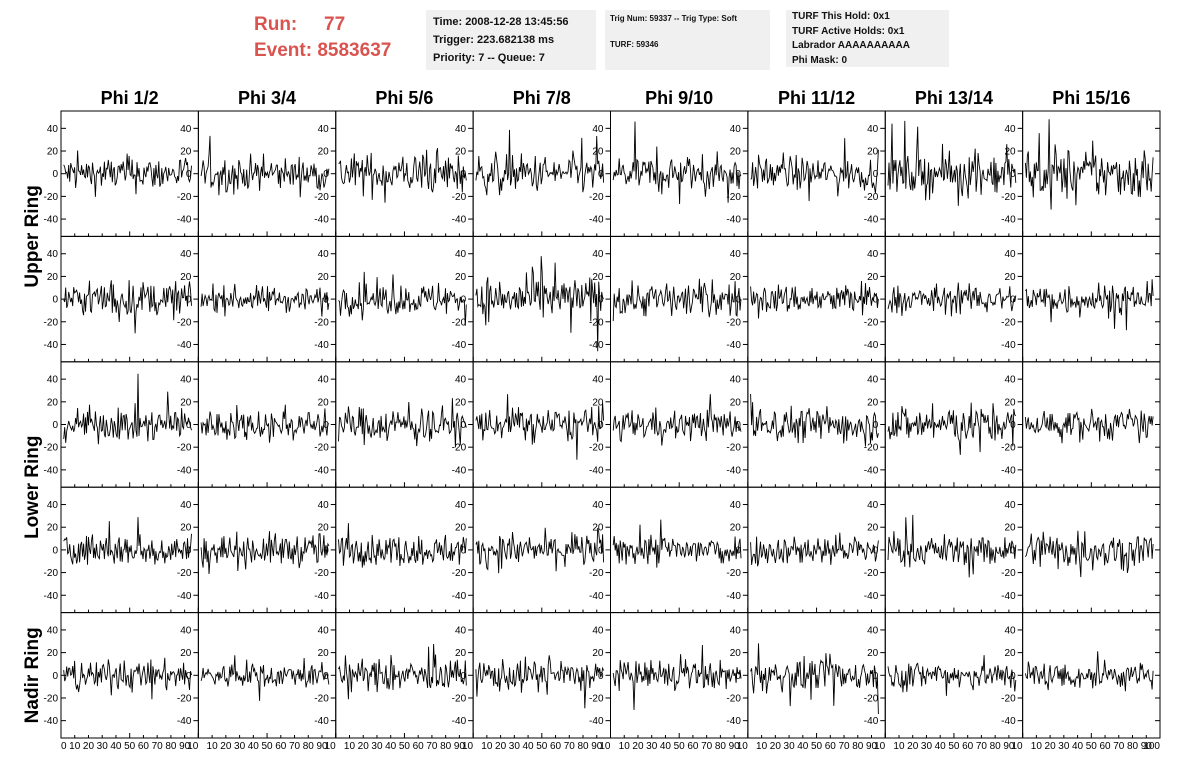  What do you see at coordinates (494, 40) in the screenshot?
I see `trigger-line: Trigger: 223.682138 ms` at bounding box center [494, 40].